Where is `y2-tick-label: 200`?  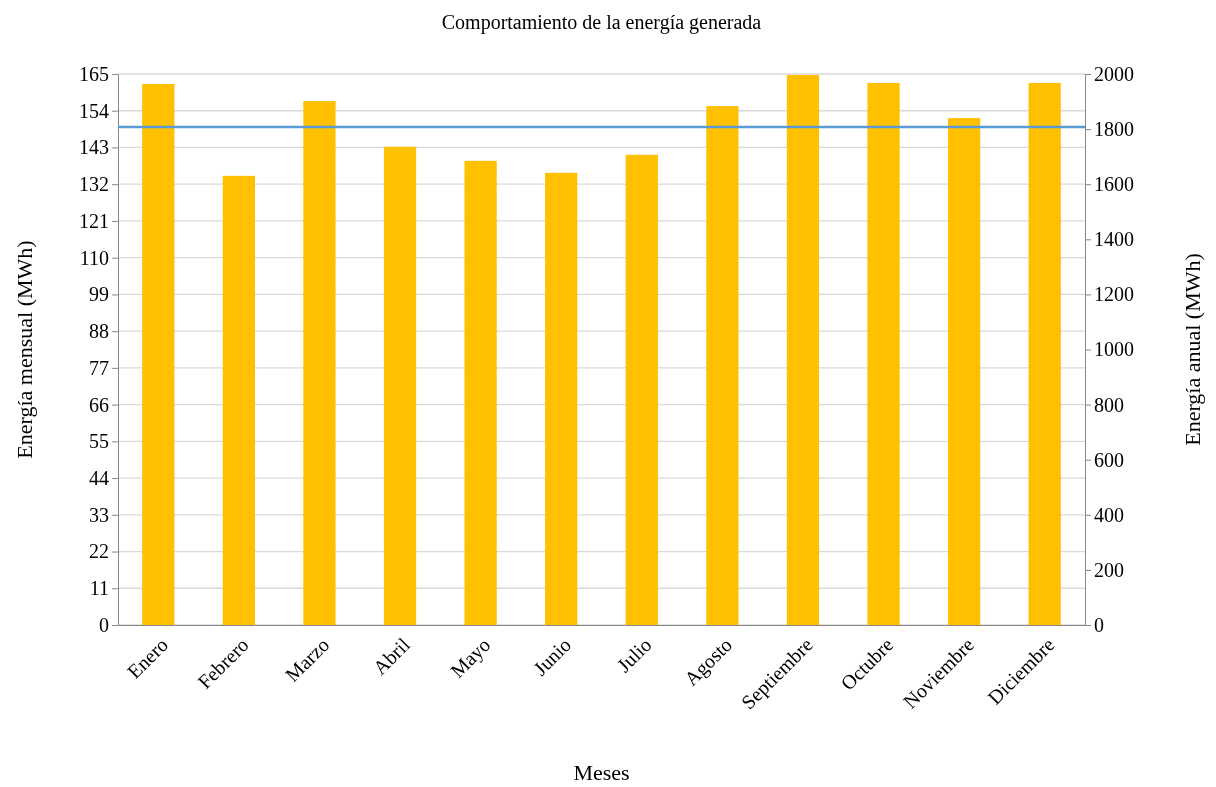 y2-tick-label: 200 is located at coordinates (1109, 569).